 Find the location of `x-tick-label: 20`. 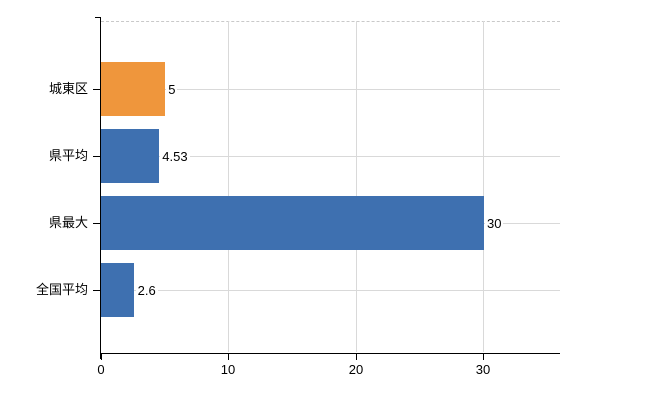

x-tick-label: 20 is located at coordinates (356, 369).